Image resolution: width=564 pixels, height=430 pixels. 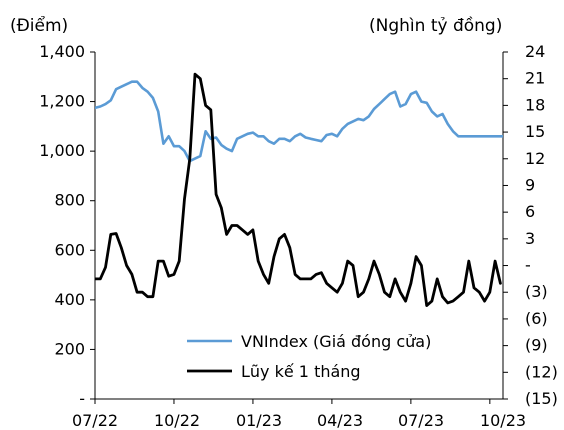 I want to click on left-axis-title: (Điểm), so click(x=39, y=25).